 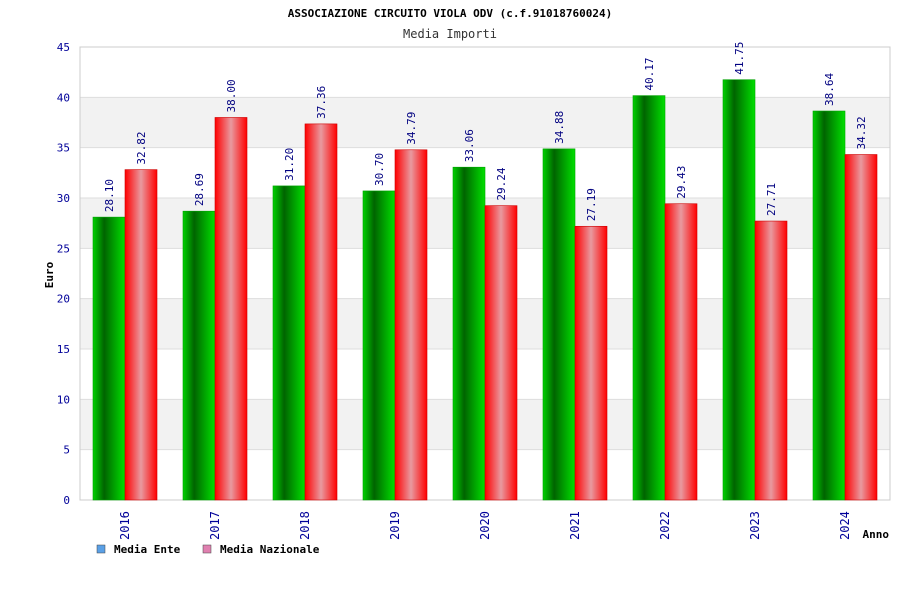 What do you see at coordinates (101, 549) in the screenshot?
I see `legend-swatch-media-ente` at bounding box center [101, 549].